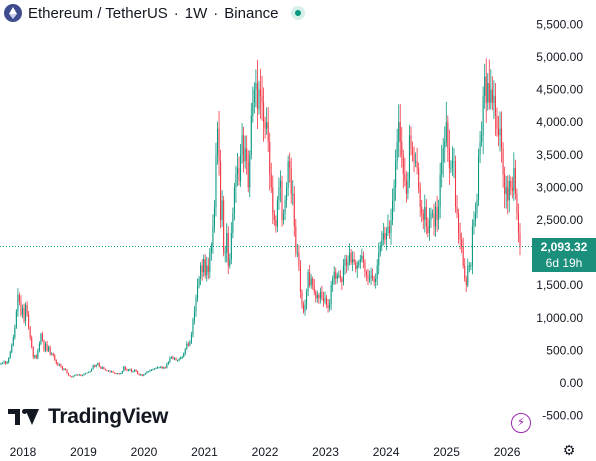 The width and height of the screenshot is (596, 461). Describe the element at coordinates (297, 13) in the screenshot. I see `market-status-icon` at that location.